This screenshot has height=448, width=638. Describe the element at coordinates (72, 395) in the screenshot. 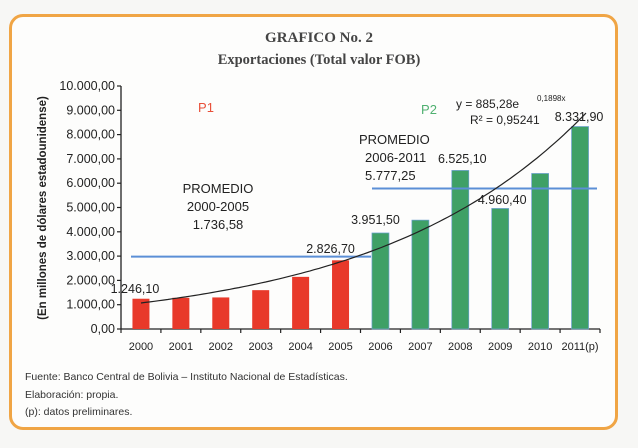

I see `footer-elaboration: Elaboración: propia.` at that location.